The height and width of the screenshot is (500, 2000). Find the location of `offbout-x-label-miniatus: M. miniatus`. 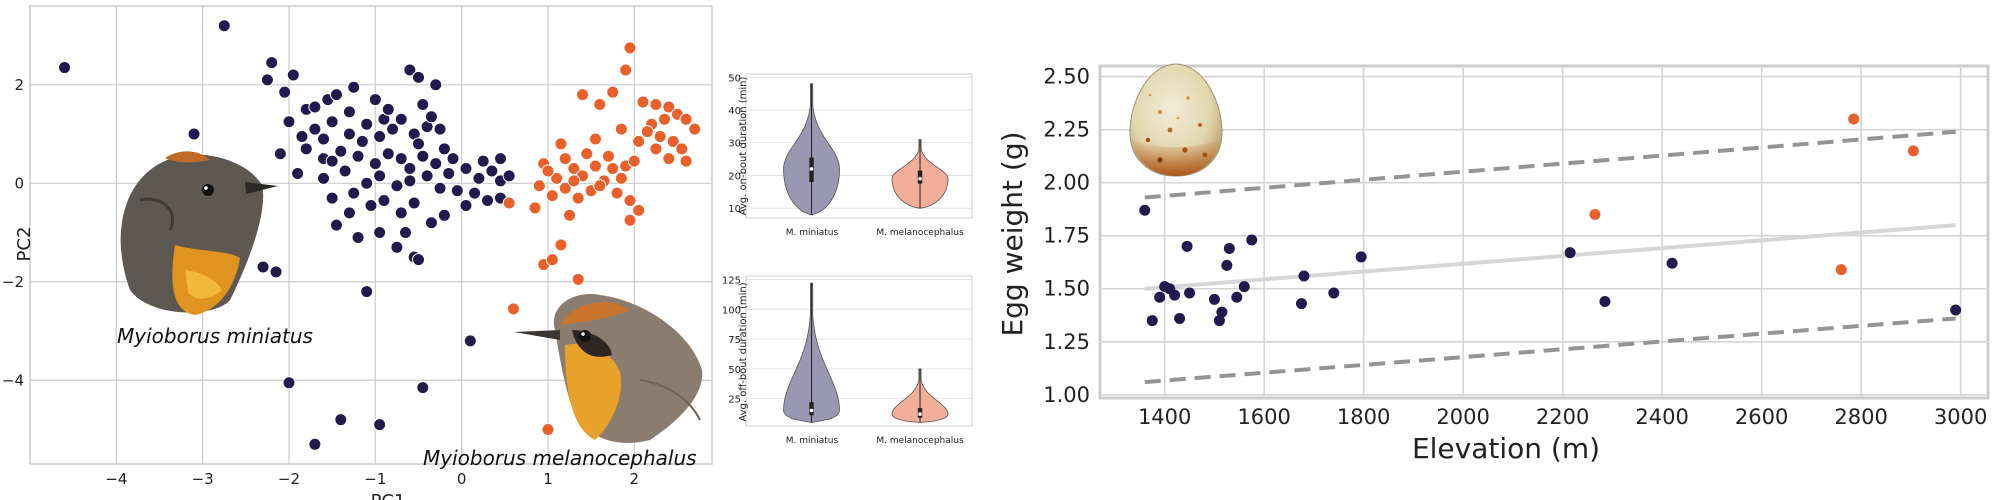

offbout-x-label-miniatus: M. miniatus is located at coordinates (812, 441).